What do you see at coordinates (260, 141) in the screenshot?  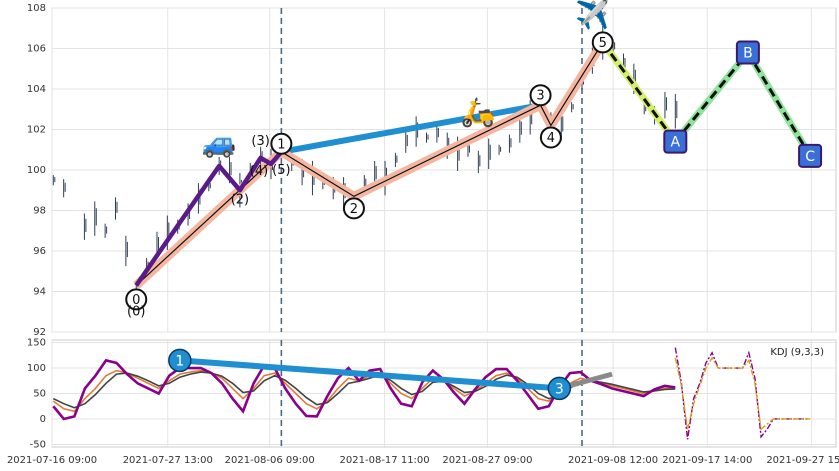 I see `sub-wave-label: (3)` at bounding box center [260, 141].